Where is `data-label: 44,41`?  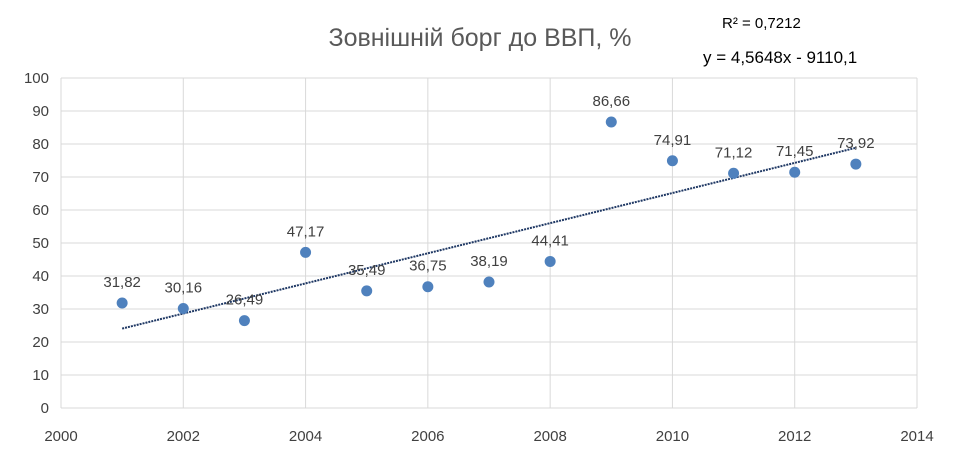
data-label: 44,41 is located at coordinates (550, 240).